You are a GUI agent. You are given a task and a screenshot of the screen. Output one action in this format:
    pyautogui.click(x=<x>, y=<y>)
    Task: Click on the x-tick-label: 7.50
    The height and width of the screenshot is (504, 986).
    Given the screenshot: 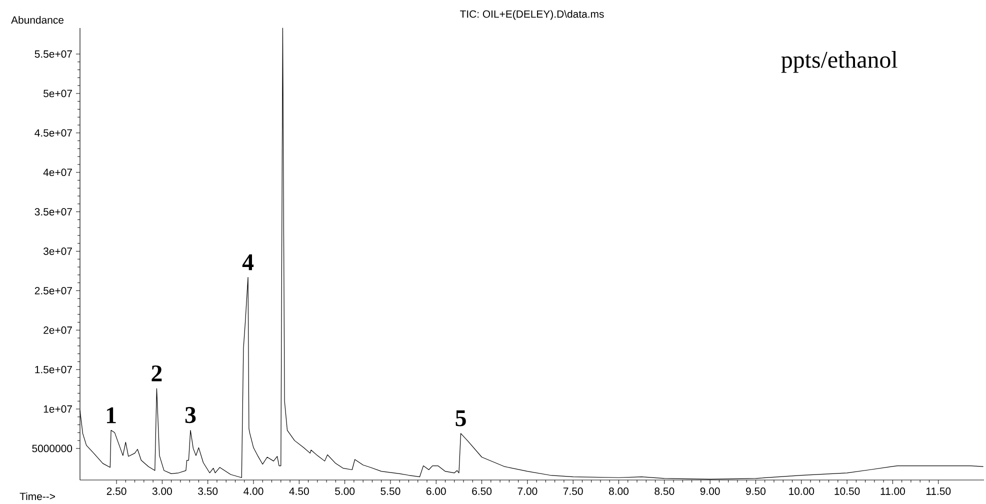 What is the action you would take?
    pyautogui.click(x=573, y=491)
    